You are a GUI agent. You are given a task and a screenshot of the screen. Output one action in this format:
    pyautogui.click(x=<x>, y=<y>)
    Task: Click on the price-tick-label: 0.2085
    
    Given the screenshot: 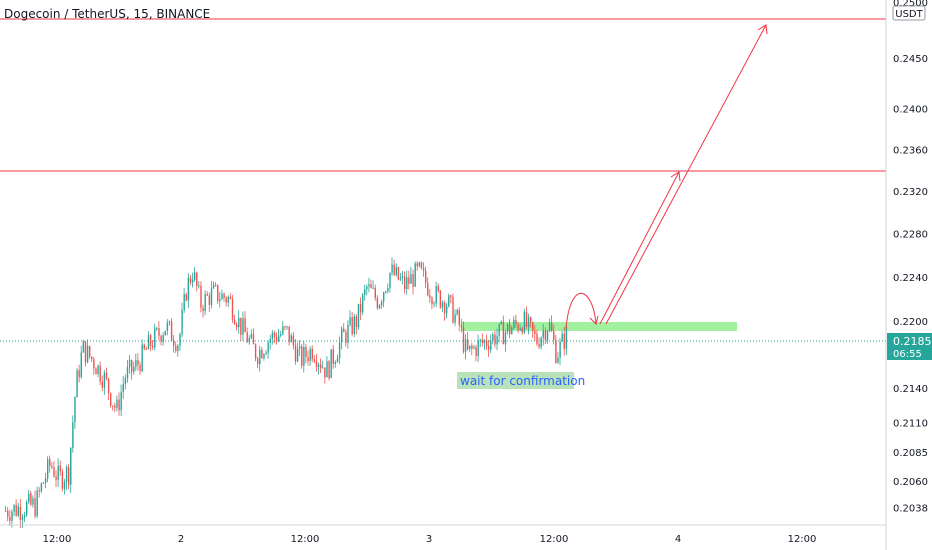 What is the action you would take?
    pyautogui.click(x=910, y=453)
    